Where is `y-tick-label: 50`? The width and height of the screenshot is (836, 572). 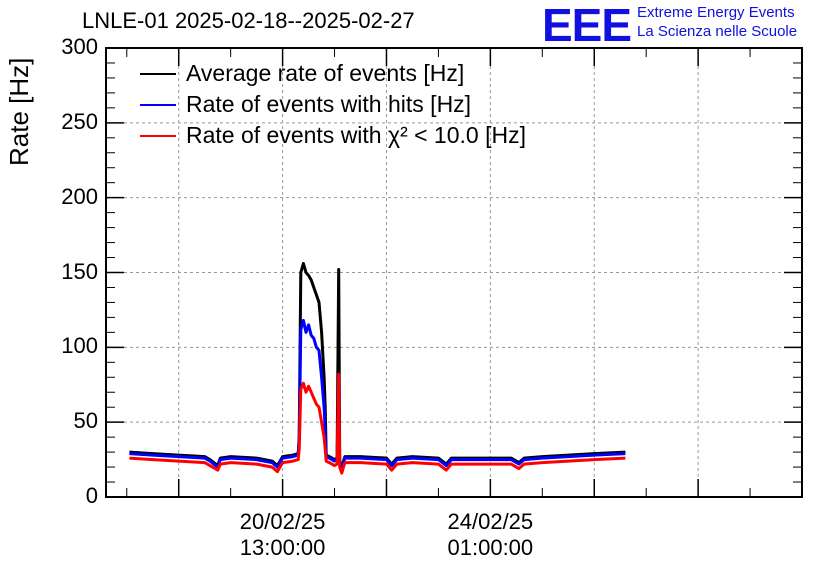
y-tick-label: 50 is located at coordinates (85, 421).